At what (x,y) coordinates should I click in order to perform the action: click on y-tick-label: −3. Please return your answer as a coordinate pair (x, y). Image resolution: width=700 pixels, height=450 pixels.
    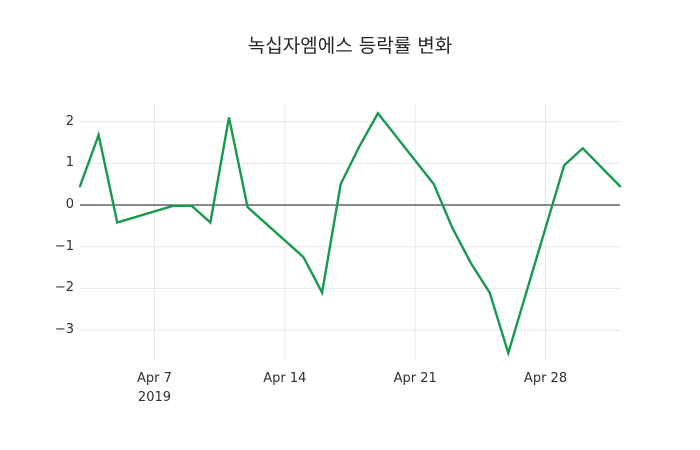
    Looking at the image, I should click on (64, 330).